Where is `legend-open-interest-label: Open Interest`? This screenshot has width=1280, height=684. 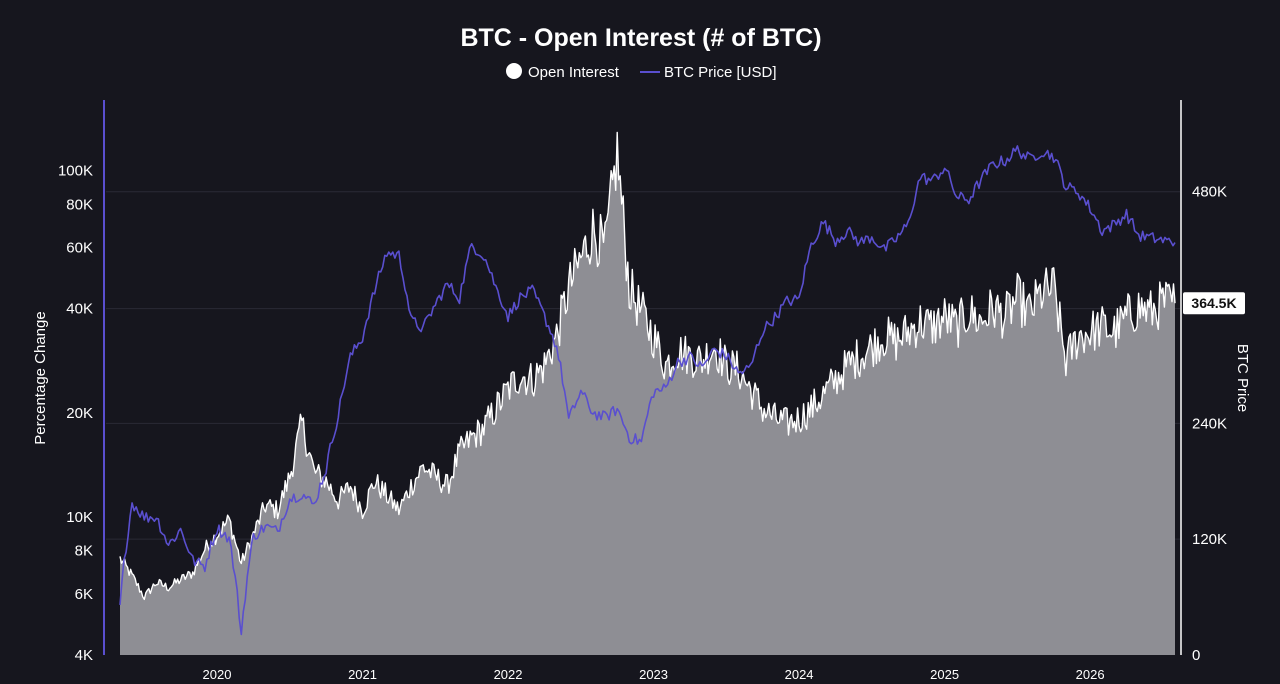 legend-open-interest-label: Open Interest is located at coordinates (574, 72).